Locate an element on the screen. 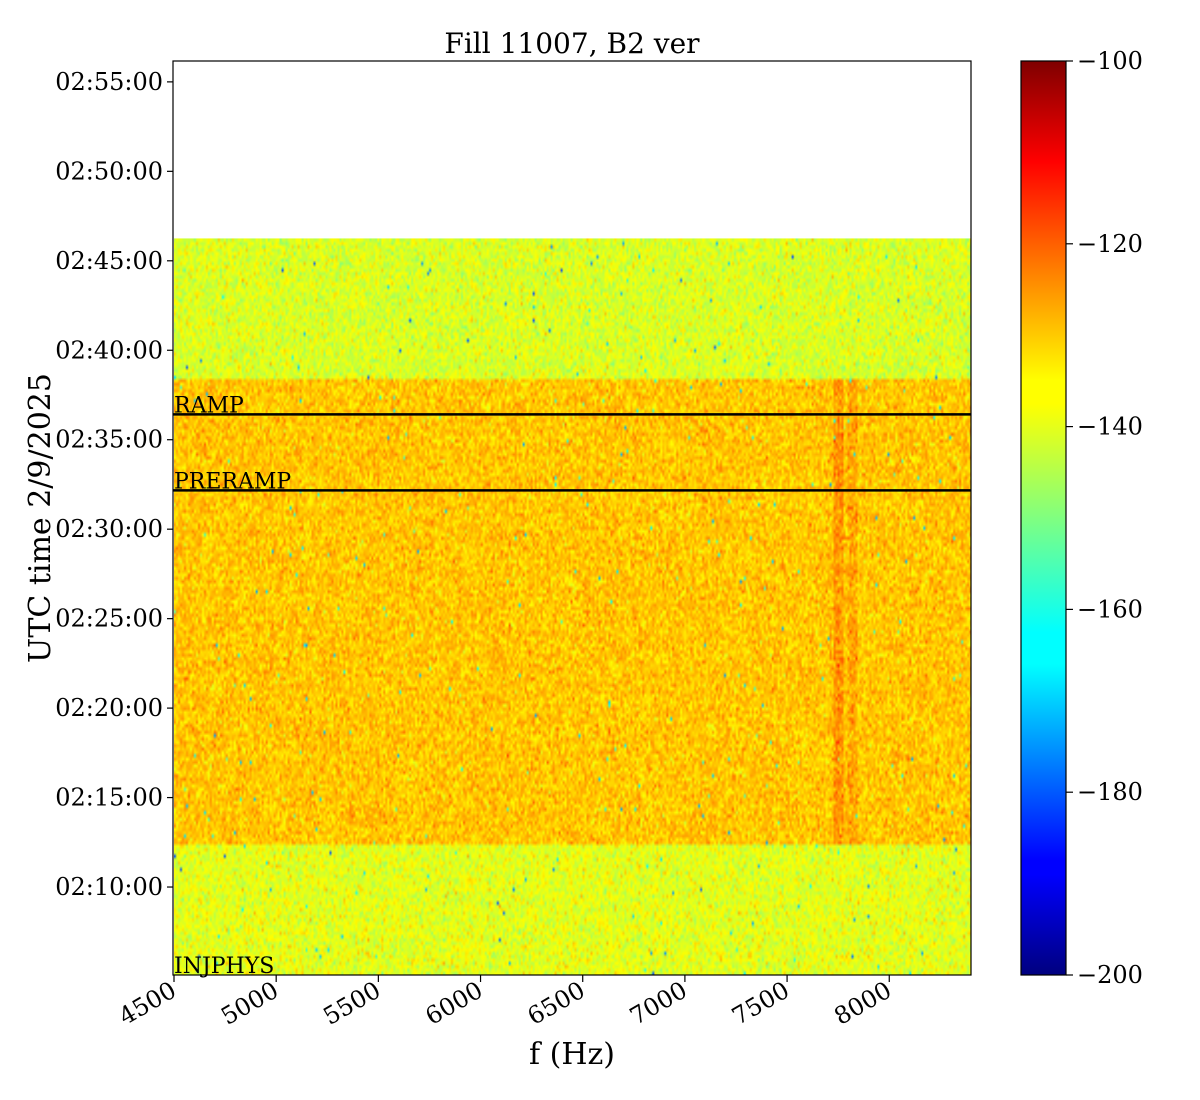 The width and height of the screenshot is (1200, 1100). x-tick-label: 5500 is located at coordinates (351, 1003).